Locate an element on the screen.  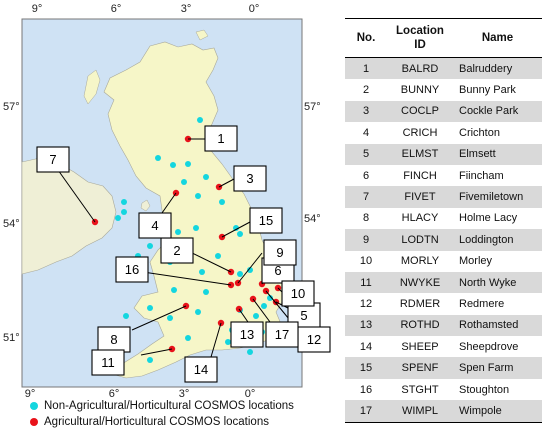
table-row: 10 MORLY Morley is located at coordinates (443, 261).